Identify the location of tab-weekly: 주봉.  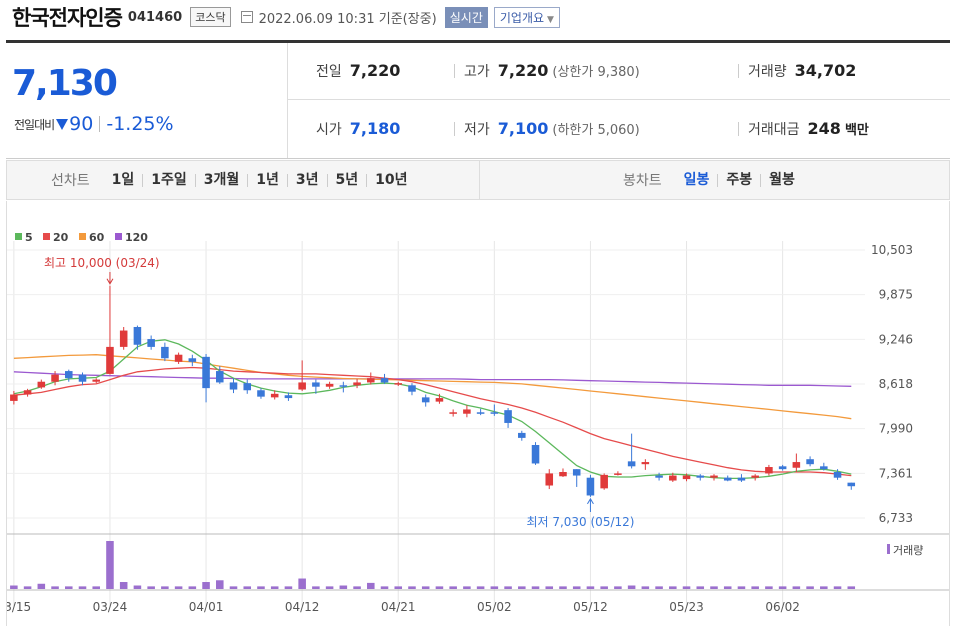
(738, 180).